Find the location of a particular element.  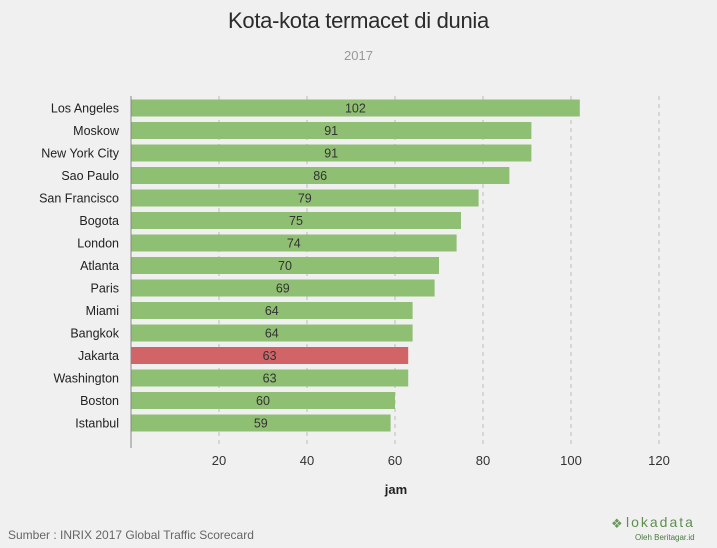

bar-bogota is located at coordinates (296, 220).